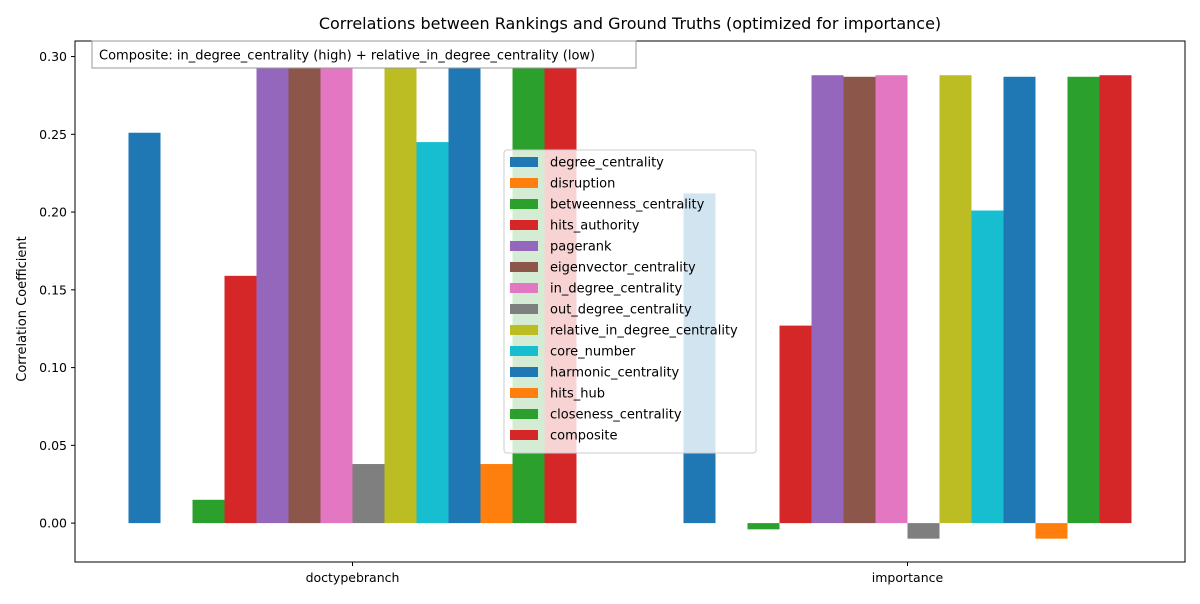 The width and height of the screenshot is (1200, 604). I want to click on bar-core_number-doctypebranch, so click(432, 333).